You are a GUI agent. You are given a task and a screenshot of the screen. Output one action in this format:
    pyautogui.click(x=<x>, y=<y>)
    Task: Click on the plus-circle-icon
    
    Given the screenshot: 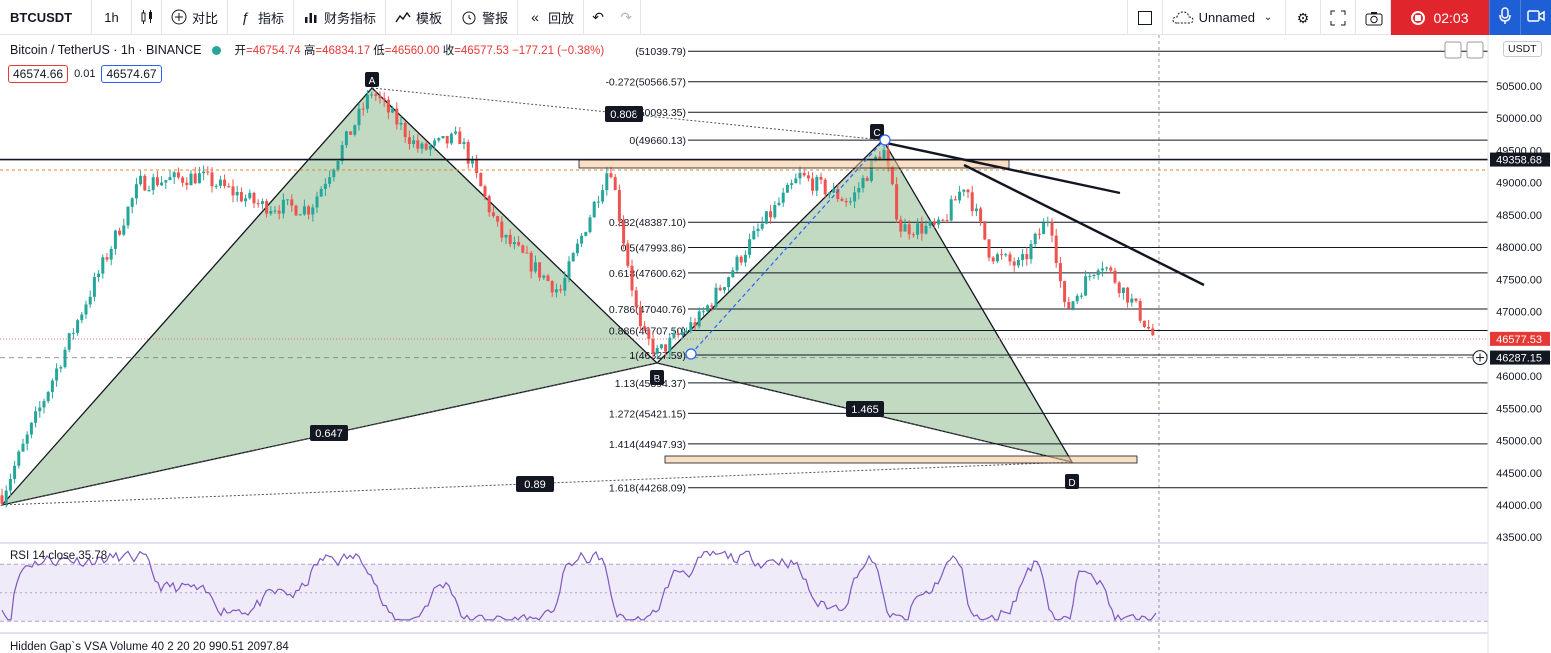 What is the action you would take?
    pyautogui.click(x=179, y=17)
    